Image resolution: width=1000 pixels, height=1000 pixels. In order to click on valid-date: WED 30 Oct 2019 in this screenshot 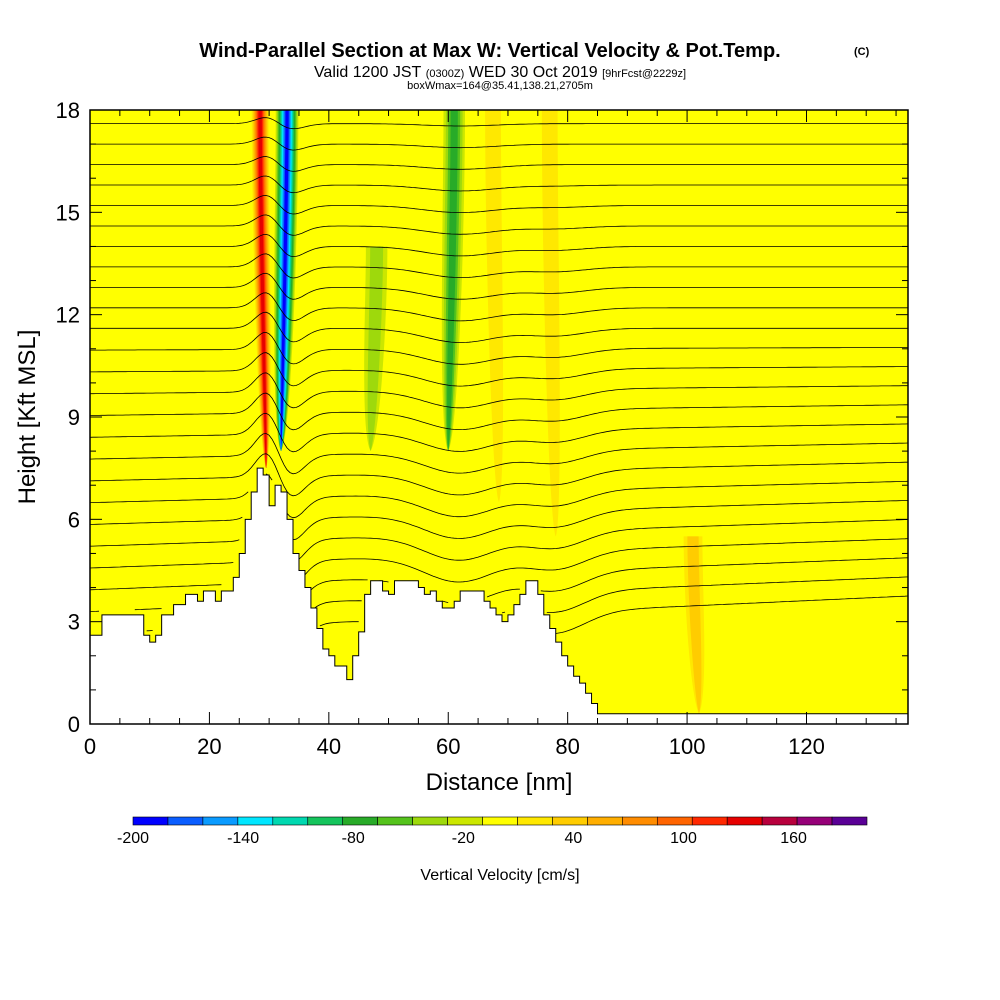, I will do `click(533, 72)`.